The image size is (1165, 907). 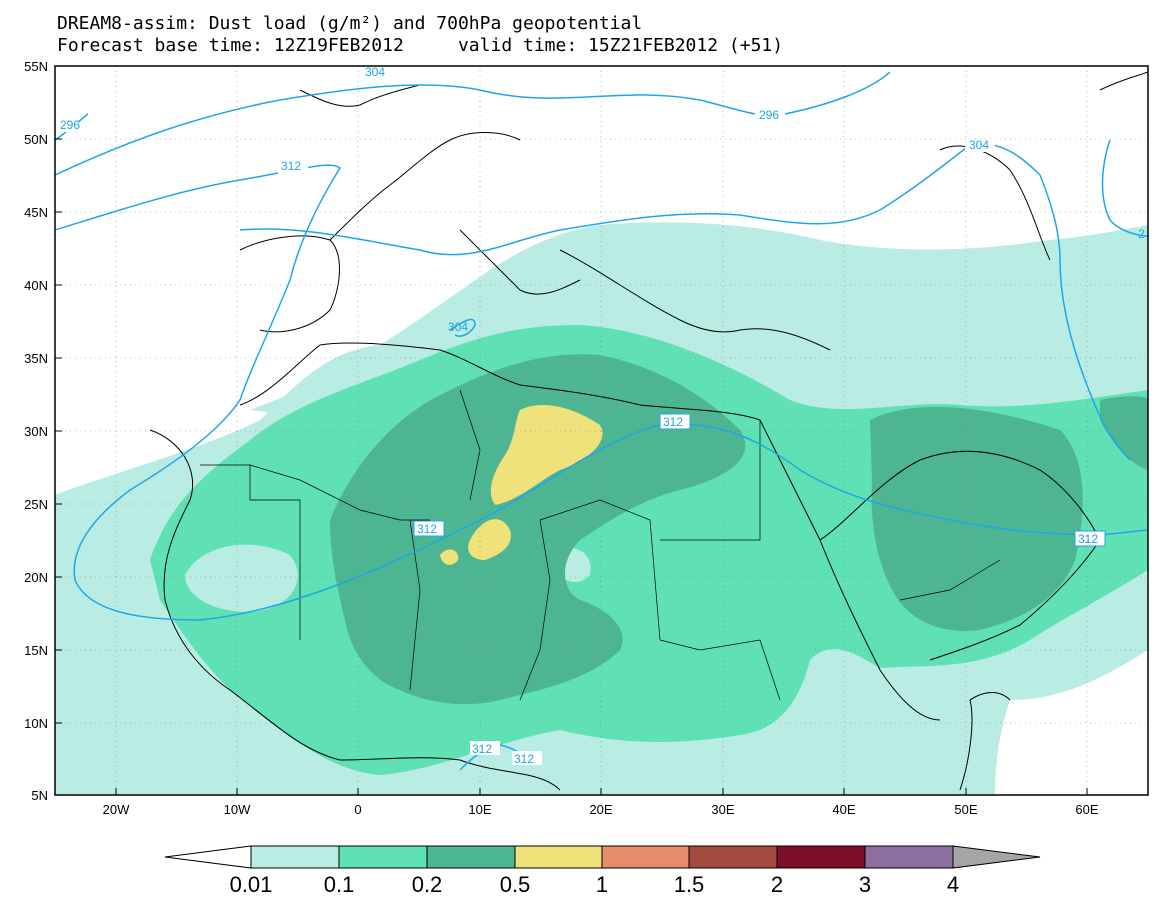 I want to click on lat-label: 20N, so click(x=36, y=577).